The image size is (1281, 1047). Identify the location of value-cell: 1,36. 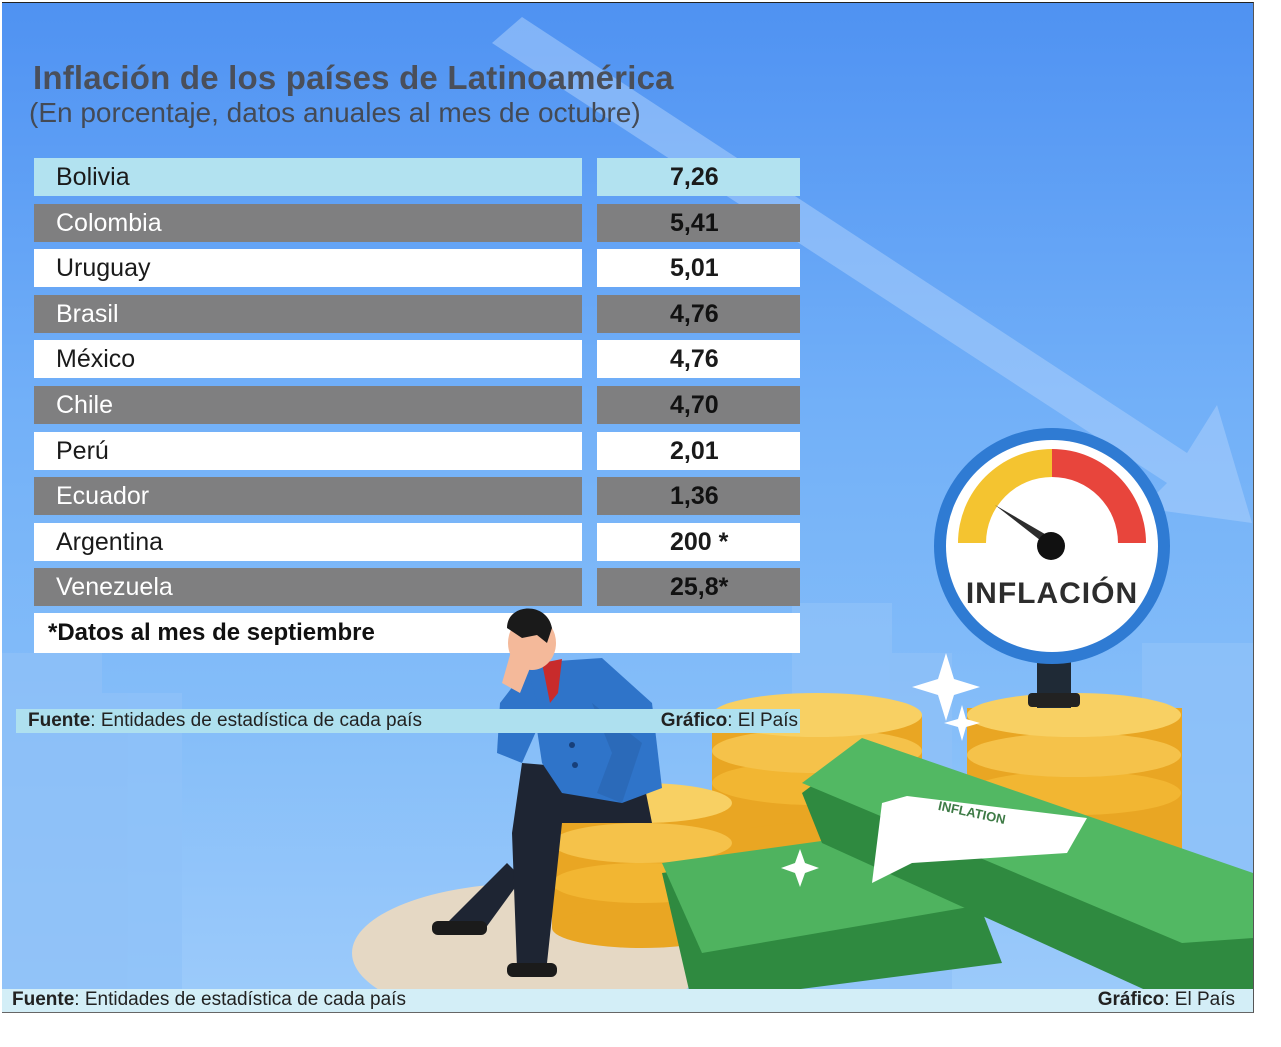
(698, 496).